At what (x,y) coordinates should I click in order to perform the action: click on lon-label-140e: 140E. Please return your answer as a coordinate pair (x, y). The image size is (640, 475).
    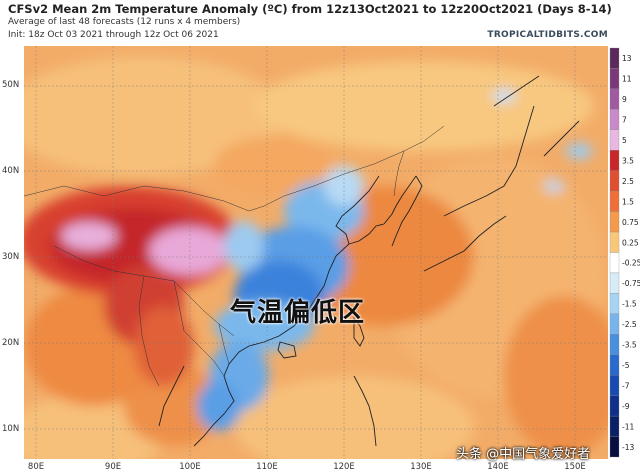
    Looking at the image, I should click on (498, 467).